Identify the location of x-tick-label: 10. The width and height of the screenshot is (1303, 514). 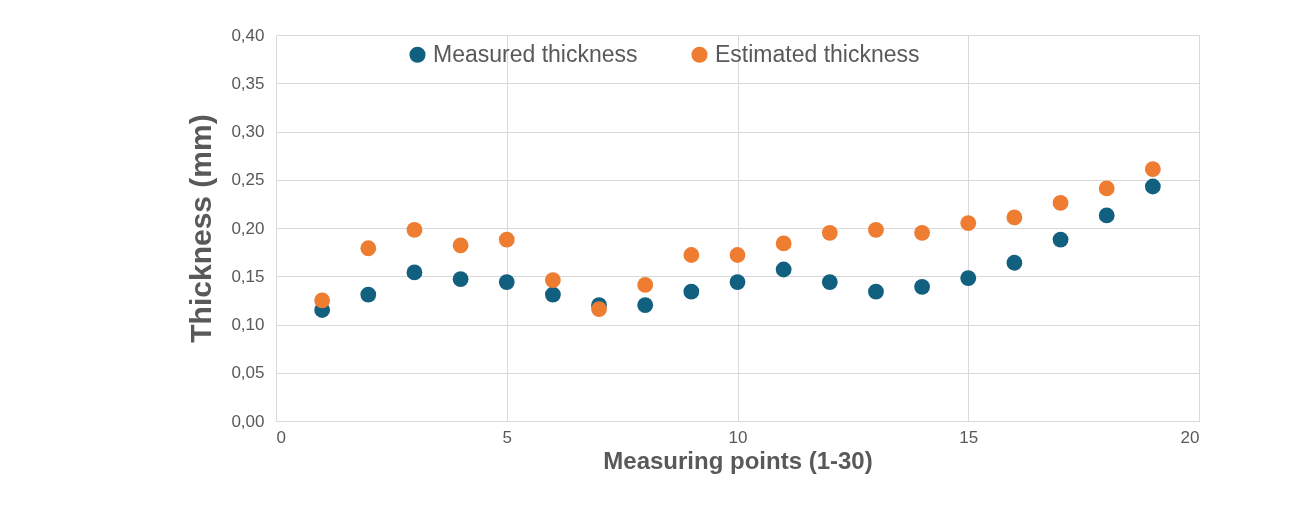
(738, 437).